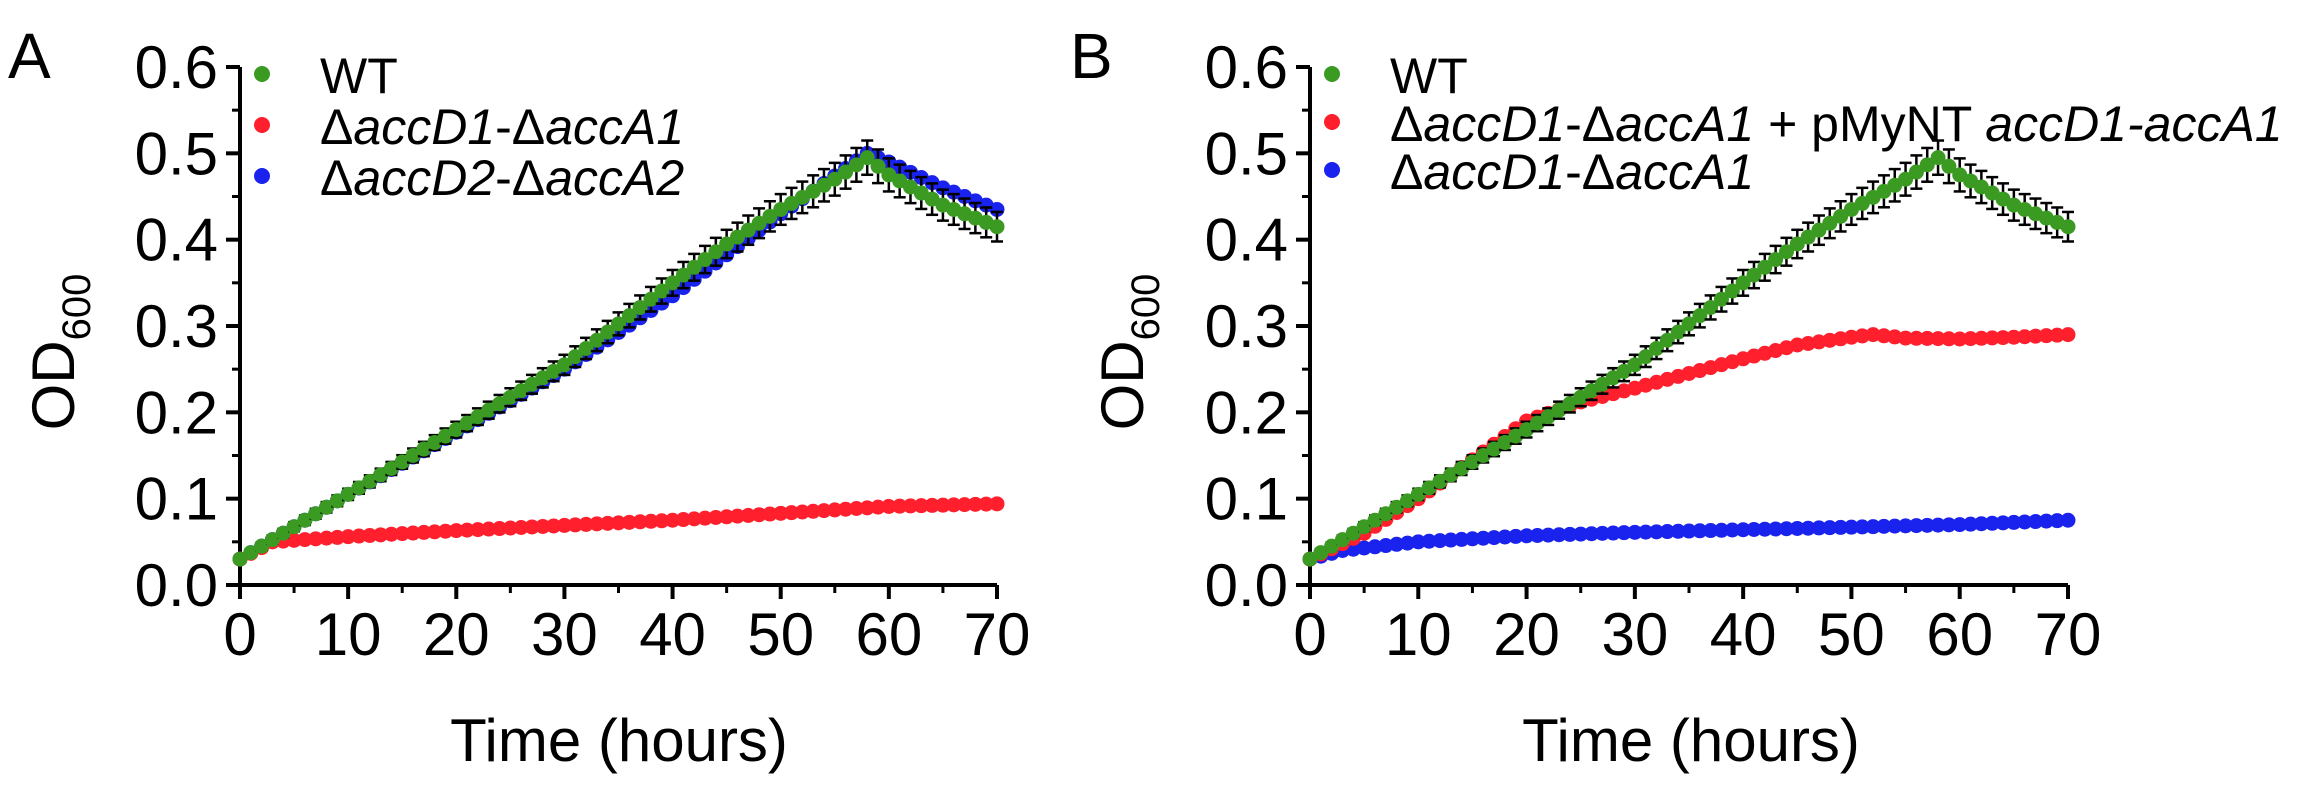 The height and width of the screenshot is (800, 2316). Describe the element at coordinates (1246, 153) in the screenshot. I see `y-tick-label: 0.5` at that location.